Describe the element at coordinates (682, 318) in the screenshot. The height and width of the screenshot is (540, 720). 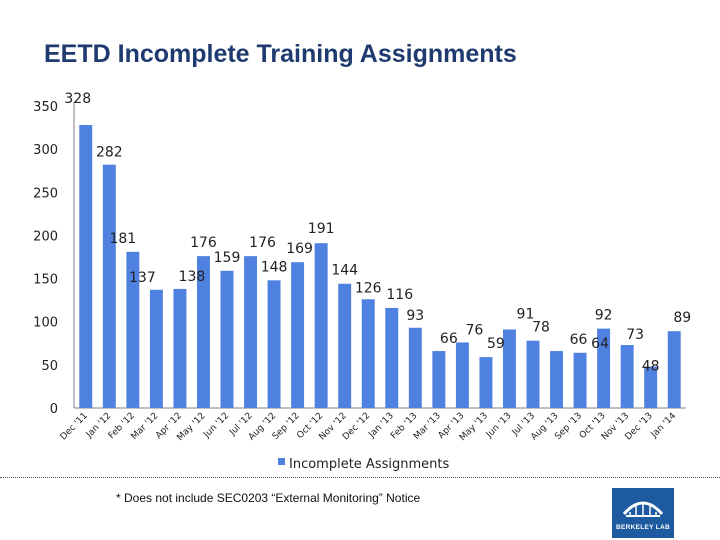
I see `data-label: 89` at that location.